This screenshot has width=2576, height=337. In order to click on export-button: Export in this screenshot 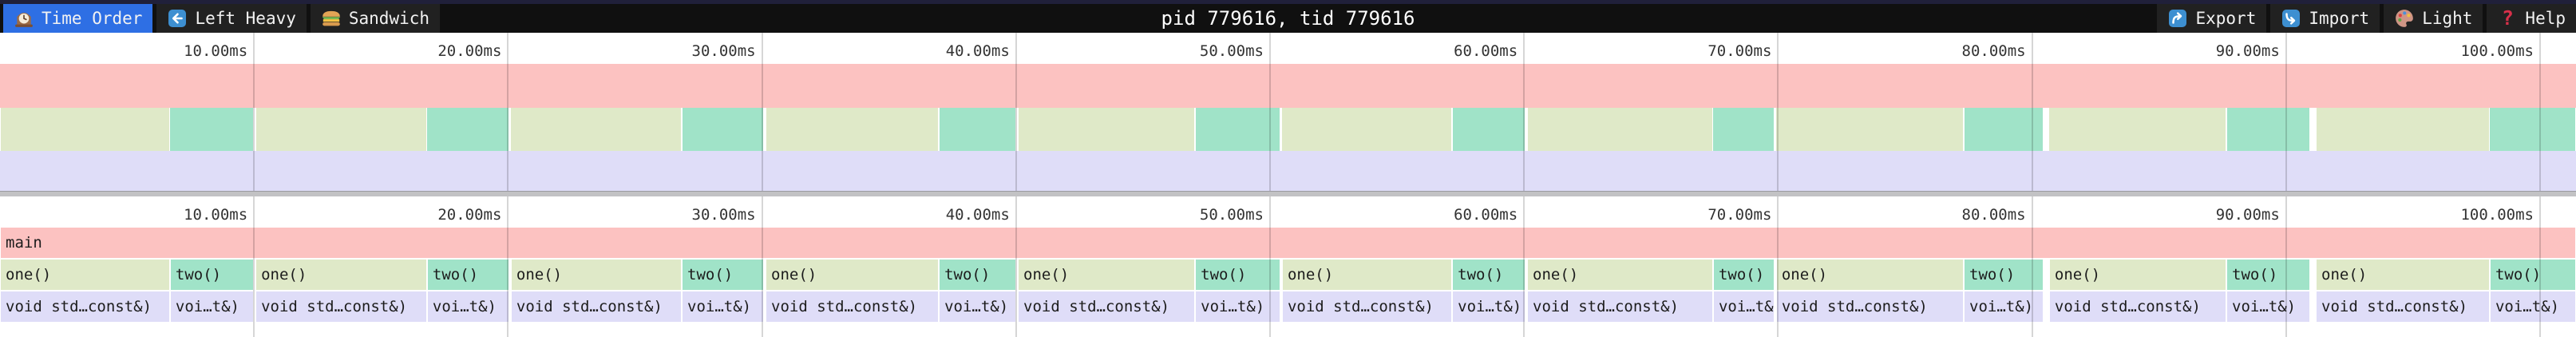, I will do `click(2212, 18)`.